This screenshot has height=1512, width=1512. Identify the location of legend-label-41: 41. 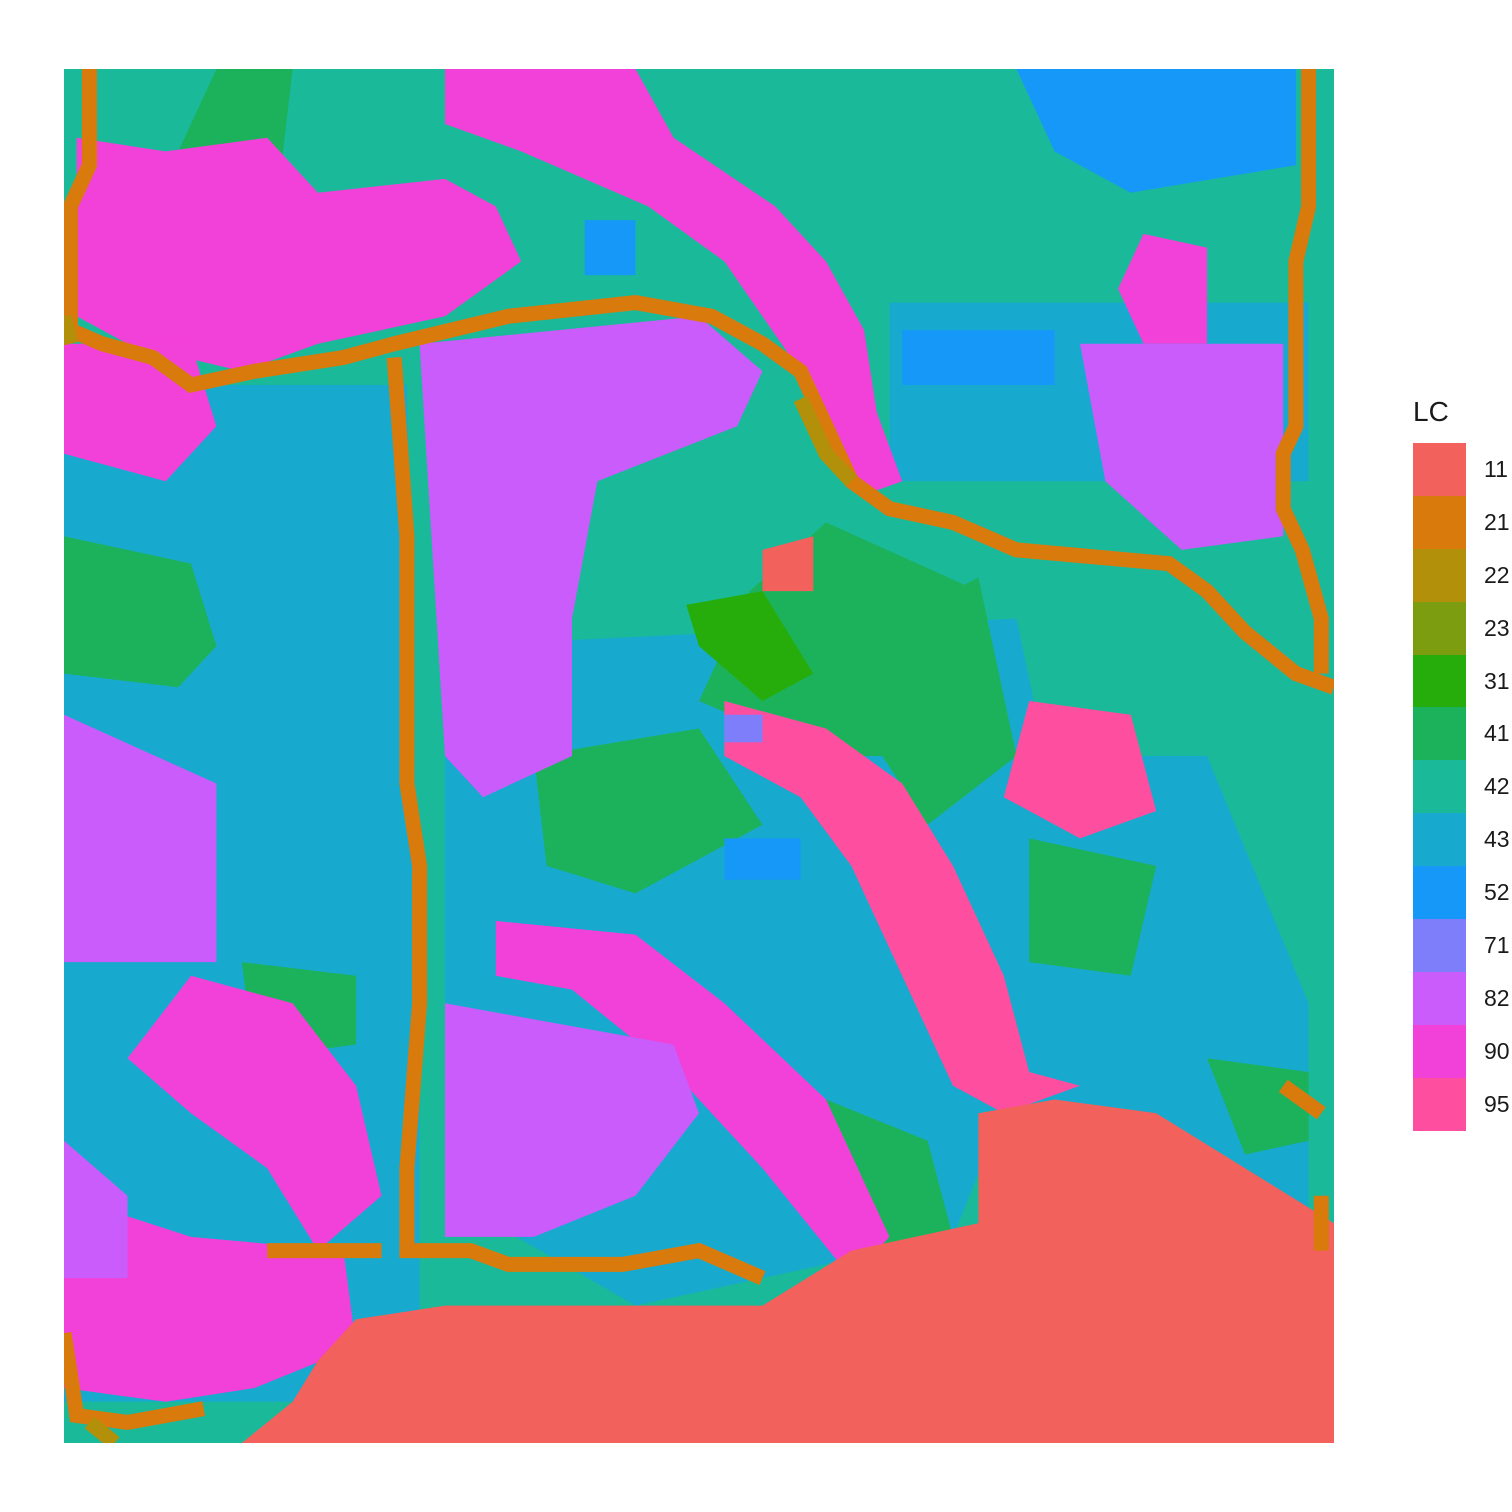
(1497, 733).